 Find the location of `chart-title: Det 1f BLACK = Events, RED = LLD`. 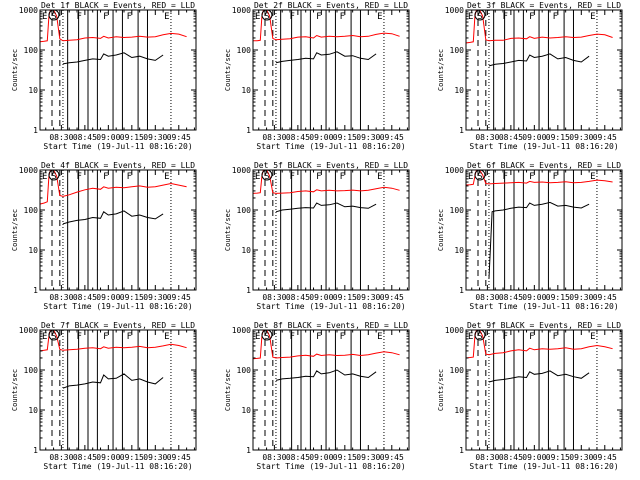

chart-title: Det 1f BLACK = Events, RED = LLD is located at coordinates (118, 5).